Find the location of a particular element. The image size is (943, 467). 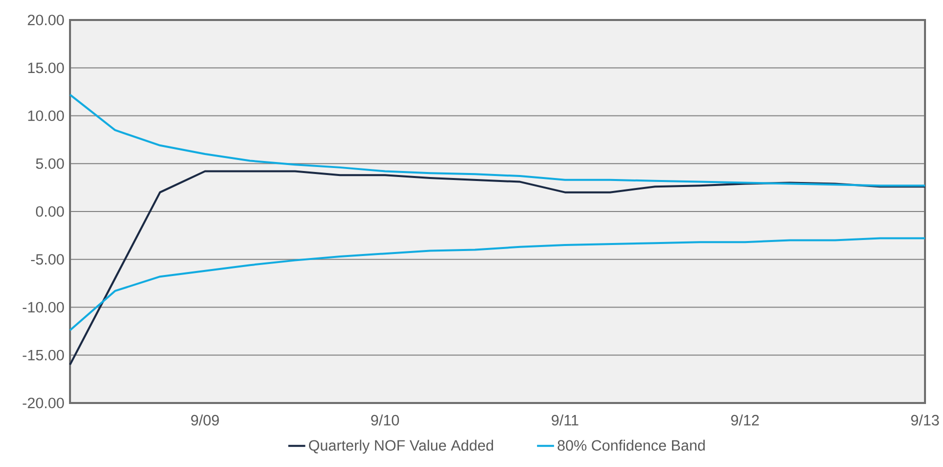

y-tick-label: 0.00 is located at coordinates (50, 211).